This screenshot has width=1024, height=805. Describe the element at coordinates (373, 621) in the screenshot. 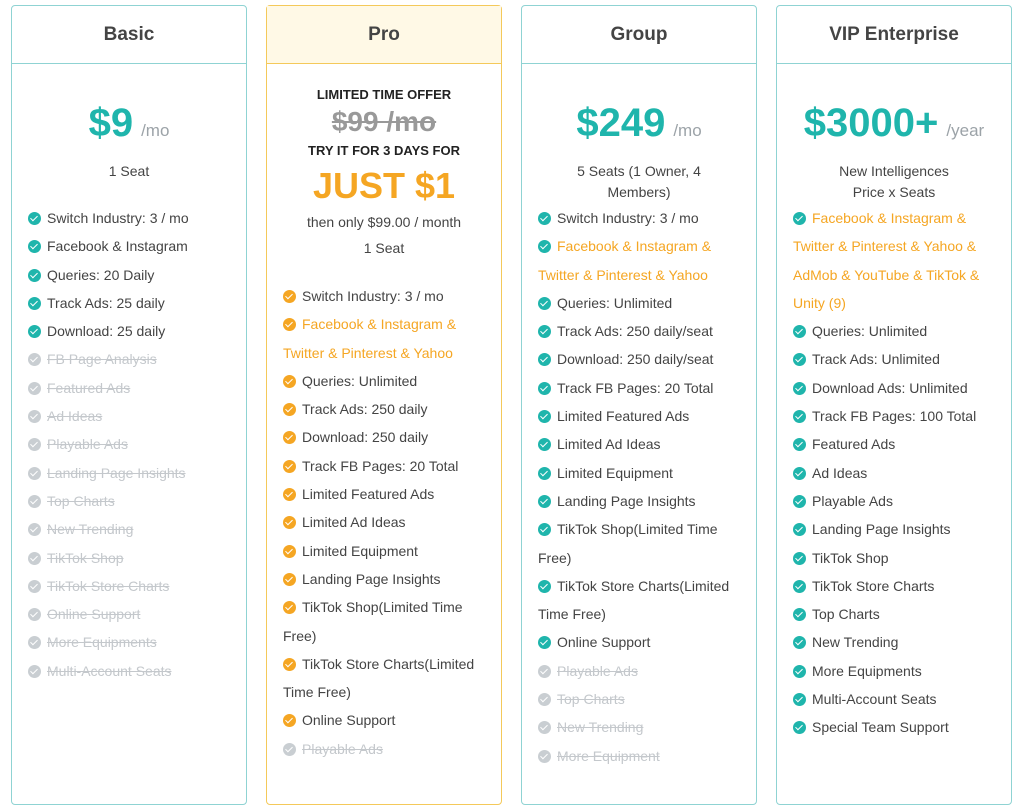

I see `feature-label: TikTok Shop(Limited Time Free)` at that location.